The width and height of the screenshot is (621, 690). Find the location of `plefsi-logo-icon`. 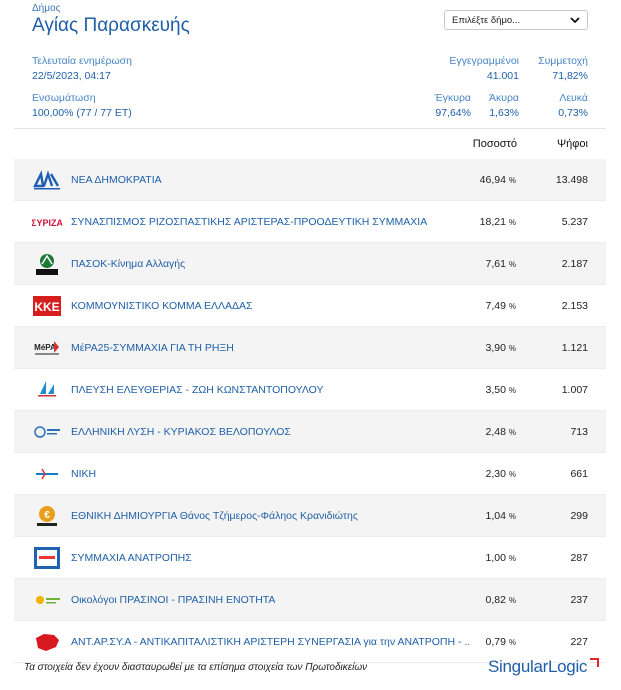

plefsi-logo-icon is located at coordinates (47, 390).